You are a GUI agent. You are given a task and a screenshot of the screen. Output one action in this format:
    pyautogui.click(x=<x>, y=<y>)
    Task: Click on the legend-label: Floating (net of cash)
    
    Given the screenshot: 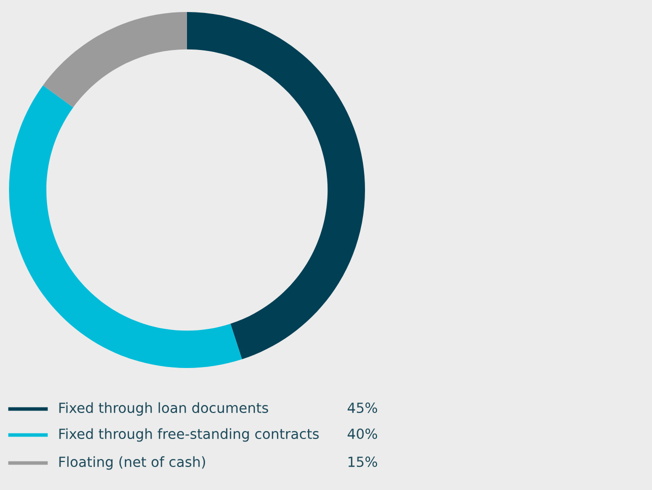 What is the action you would take?
    pyautogui.click(x=132, y=463)
    